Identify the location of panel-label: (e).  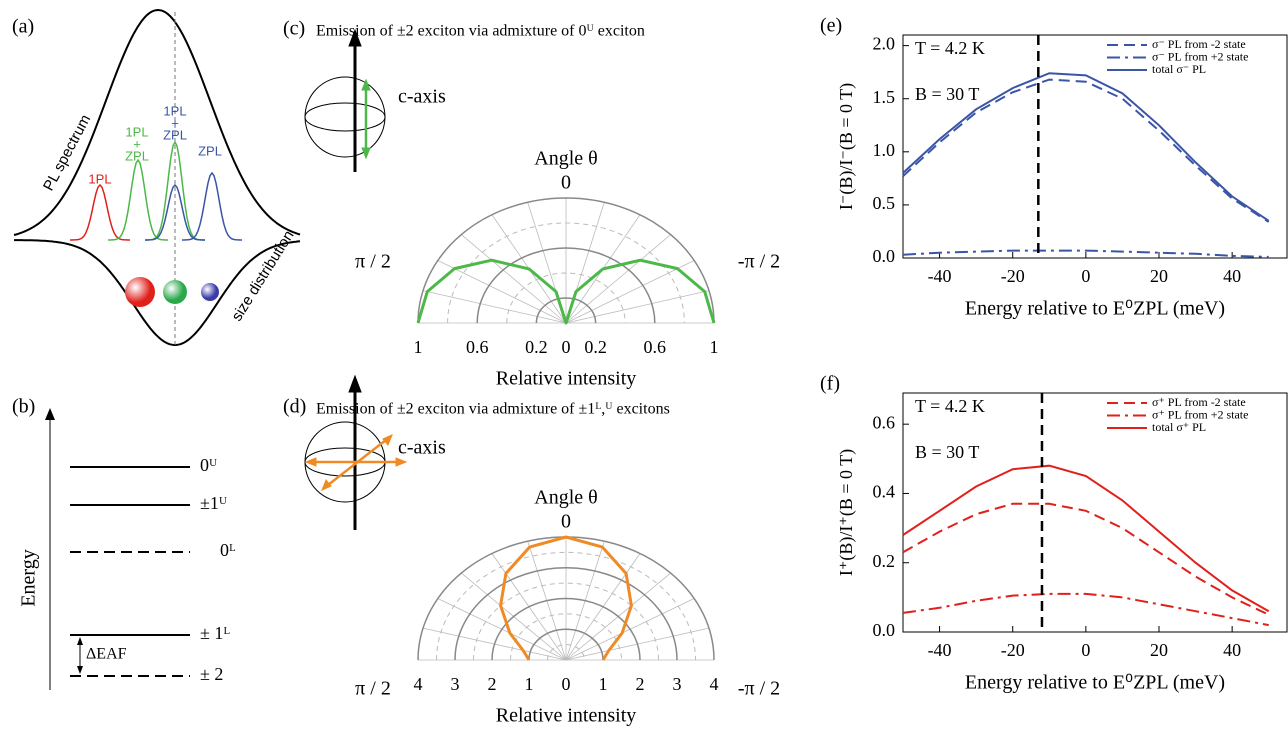
(831, 26).